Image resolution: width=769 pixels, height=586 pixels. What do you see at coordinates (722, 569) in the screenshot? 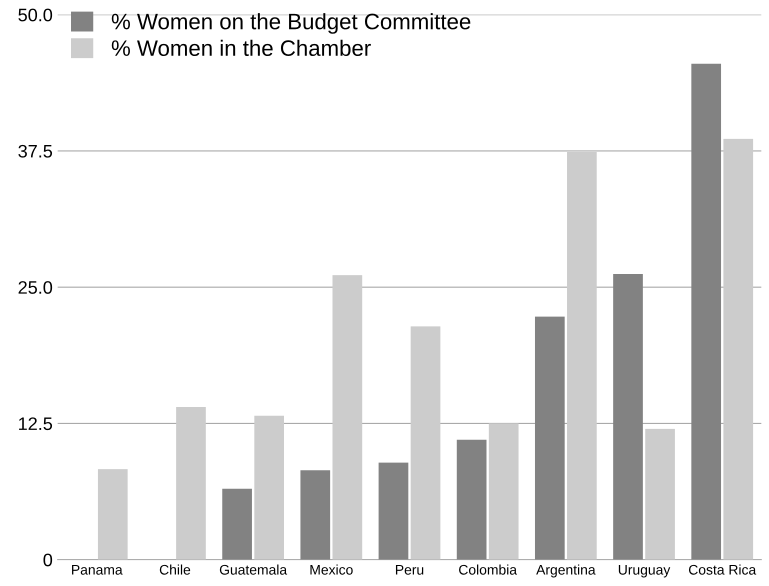
I see `x-tick-label: Costa Rica` at bounding box center [722, 569].